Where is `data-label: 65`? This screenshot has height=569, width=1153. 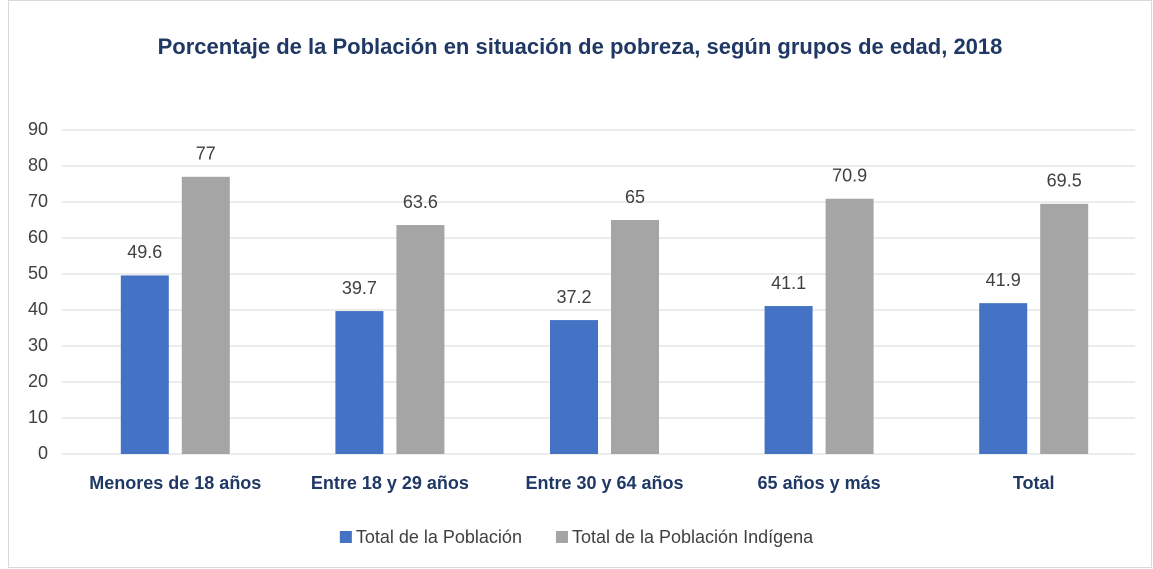
data-label: 65 is located at coordinates (635, 197).